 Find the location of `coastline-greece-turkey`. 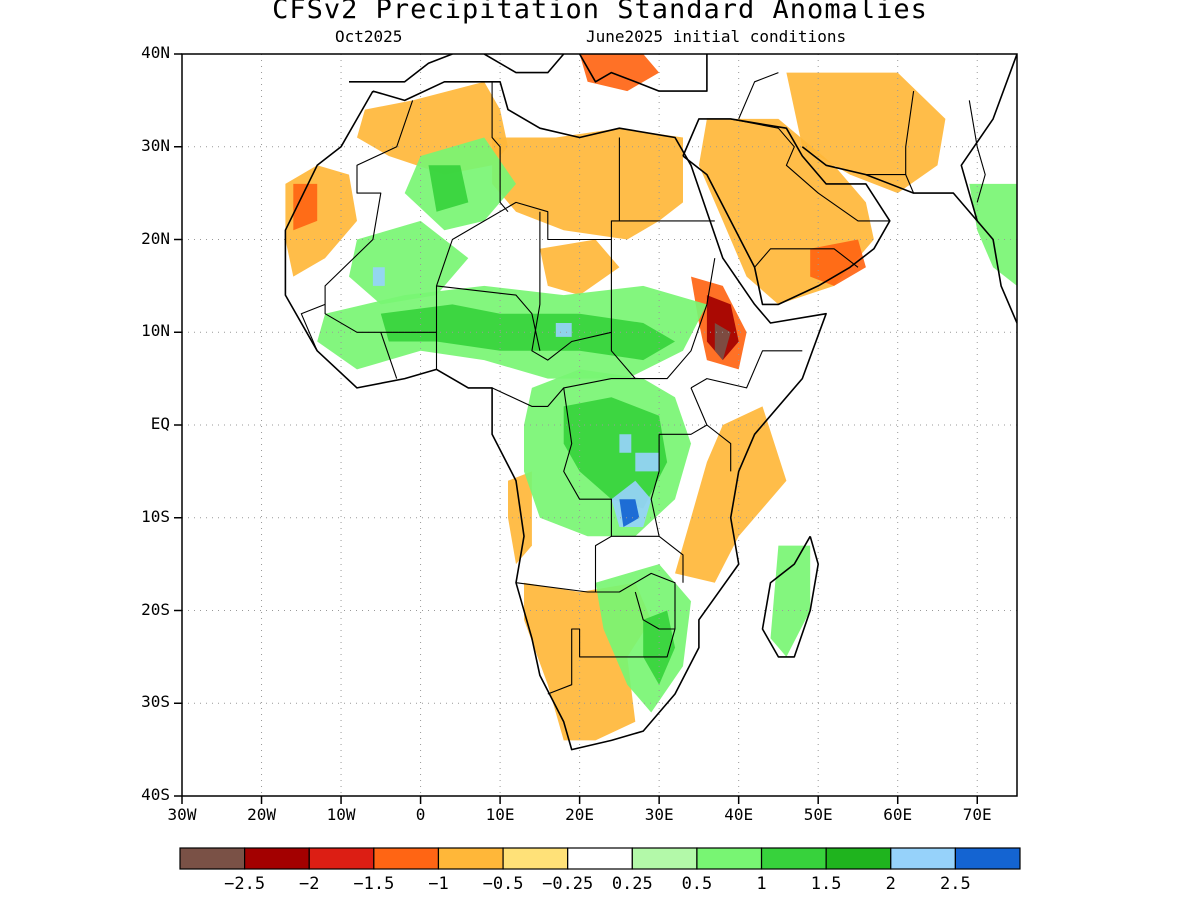

coastline-greece-turkey is located at coordinates (643, 73).